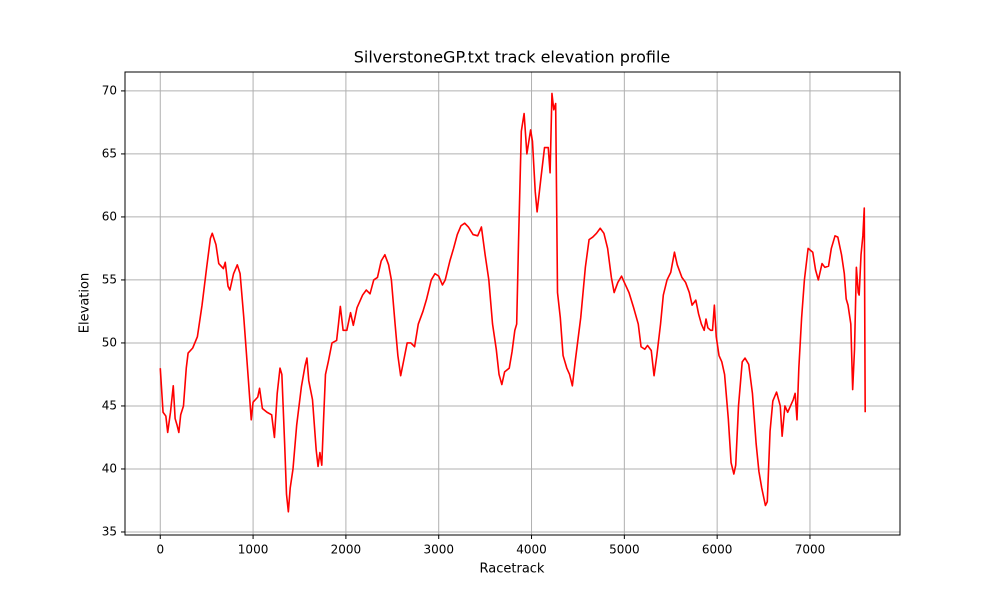  I want to click on y-tick-label: 70, so click(109, 90).